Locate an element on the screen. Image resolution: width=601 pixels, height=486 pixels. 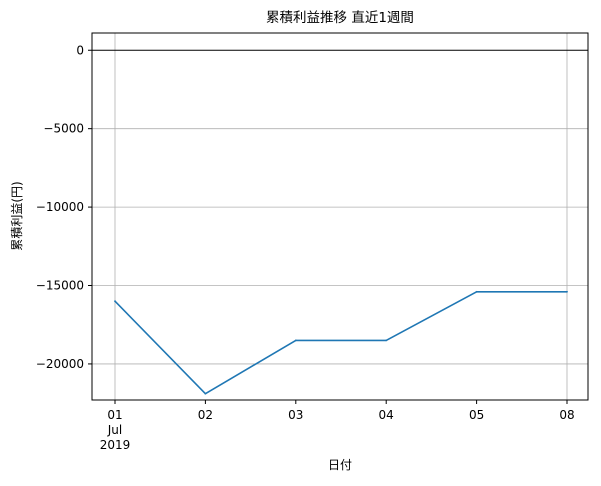
y-tick-label: −10000 is located at coordinates (60, 207).